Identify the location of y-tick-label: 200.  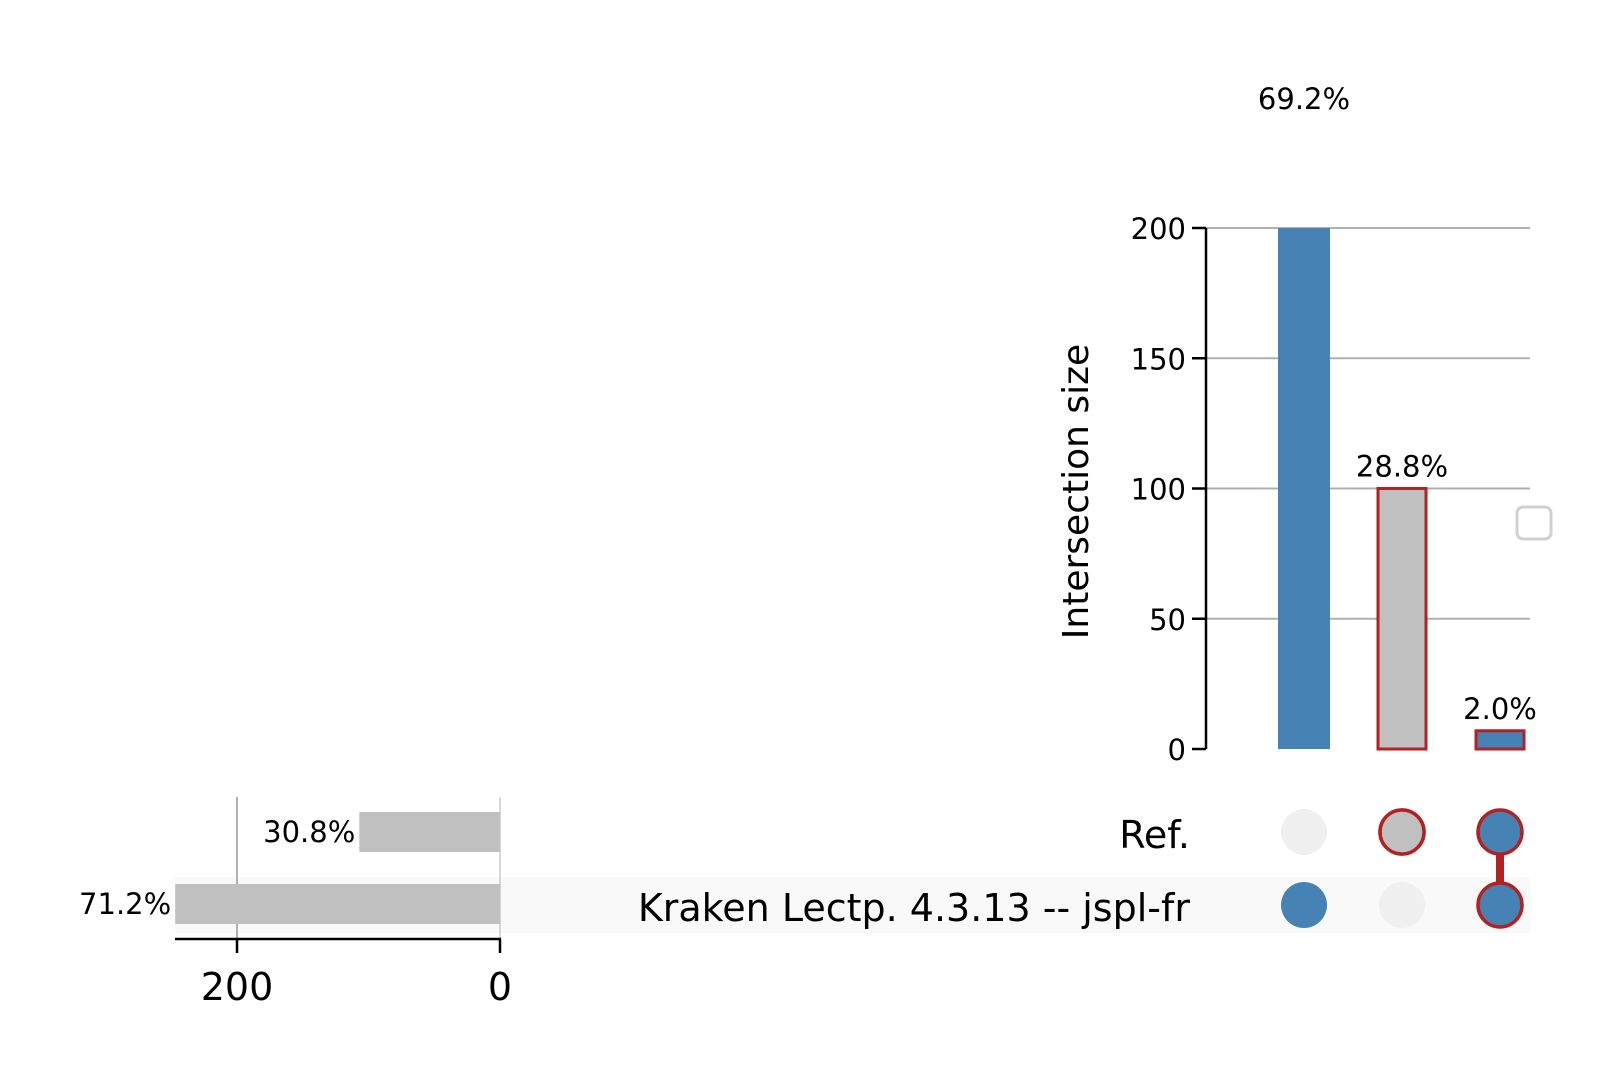
(1158, 229).